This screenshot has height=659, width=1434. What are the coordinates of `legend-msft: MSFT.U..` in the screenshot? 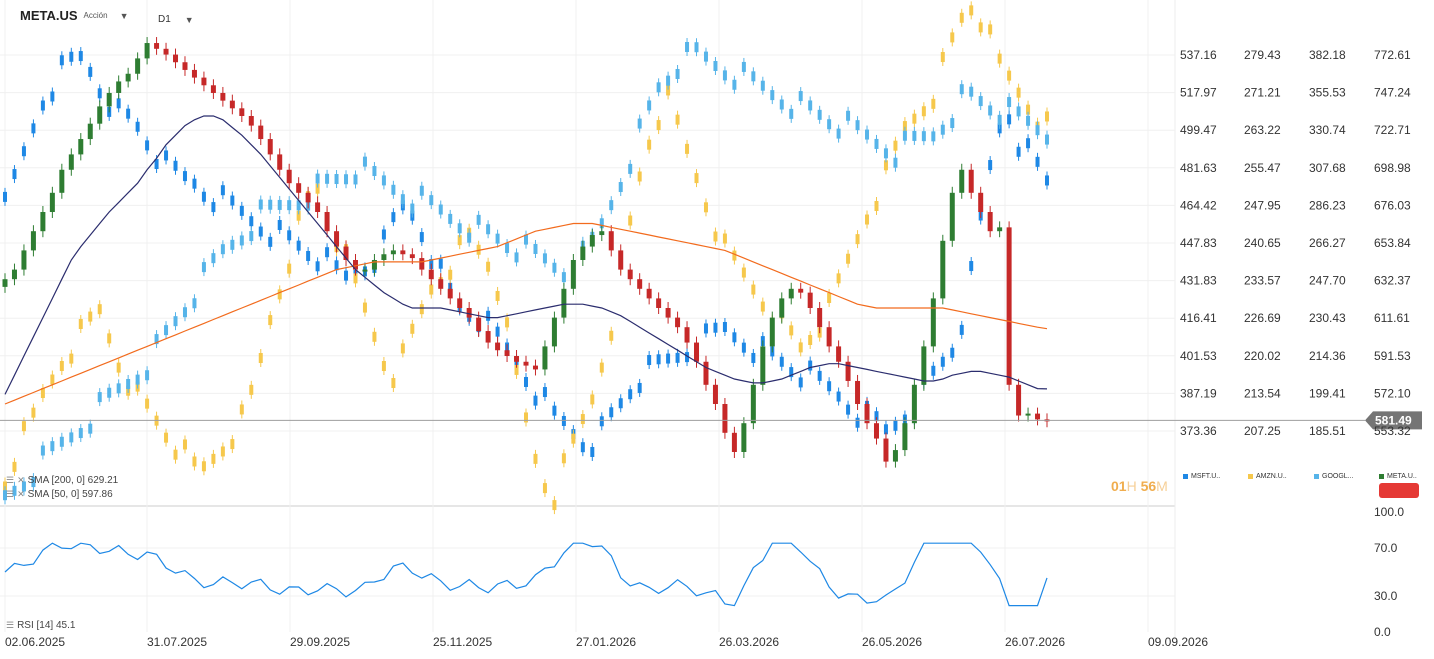 It's located at (1201, 476).